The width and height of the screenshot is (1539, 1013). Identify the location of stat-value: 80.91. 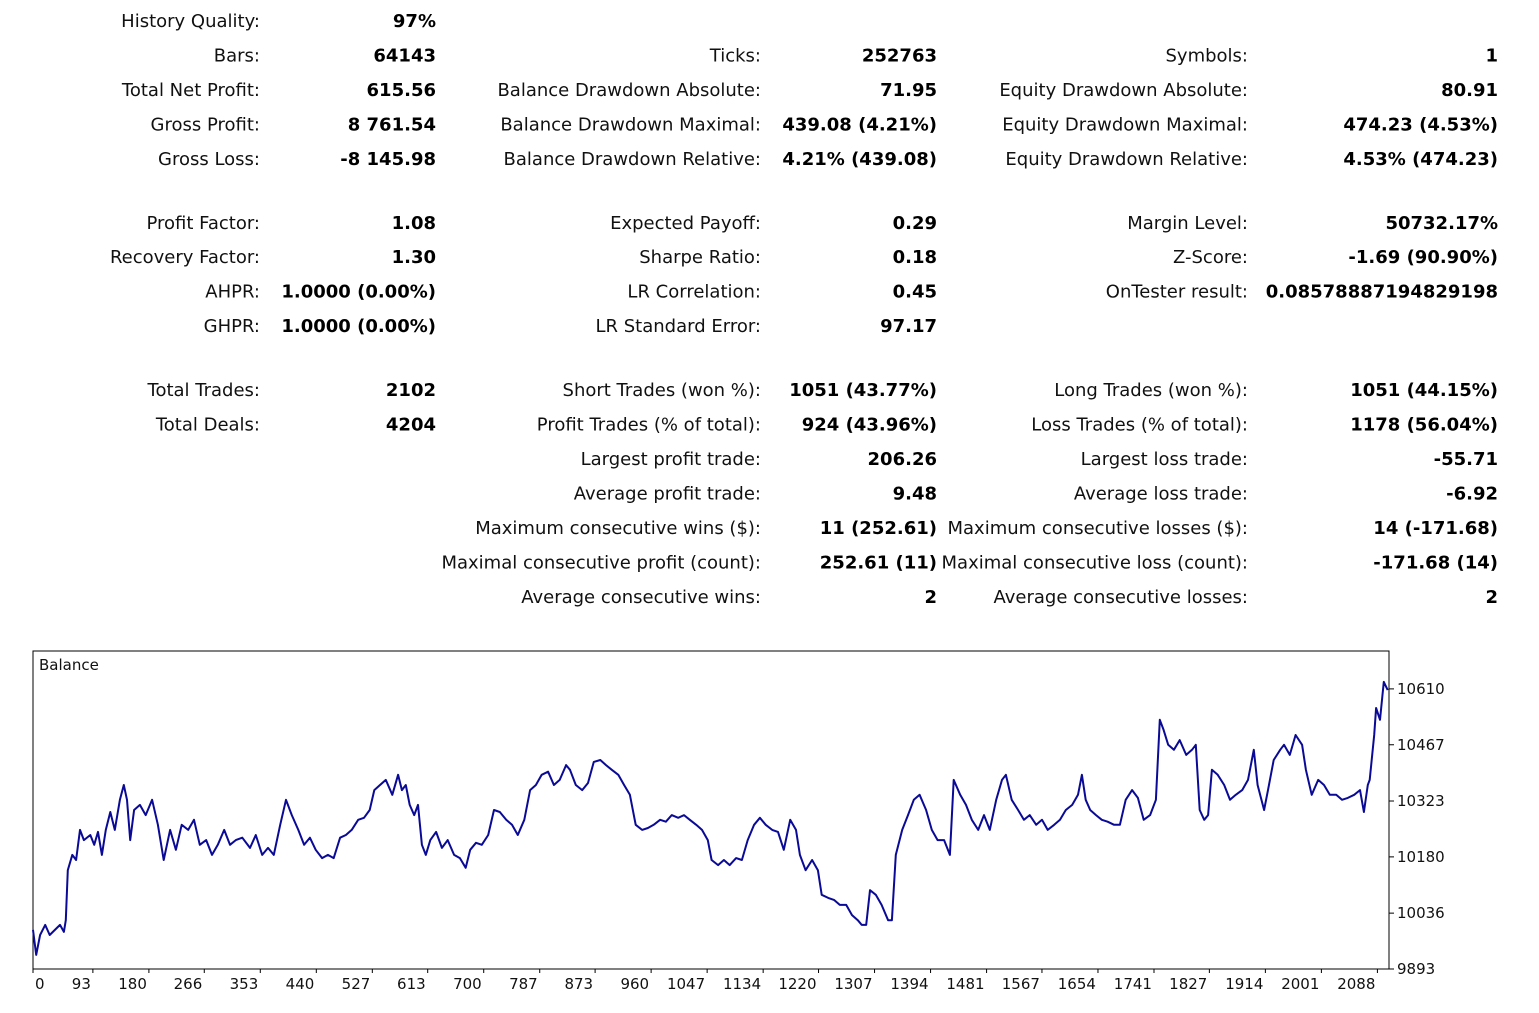
(1469, 90).